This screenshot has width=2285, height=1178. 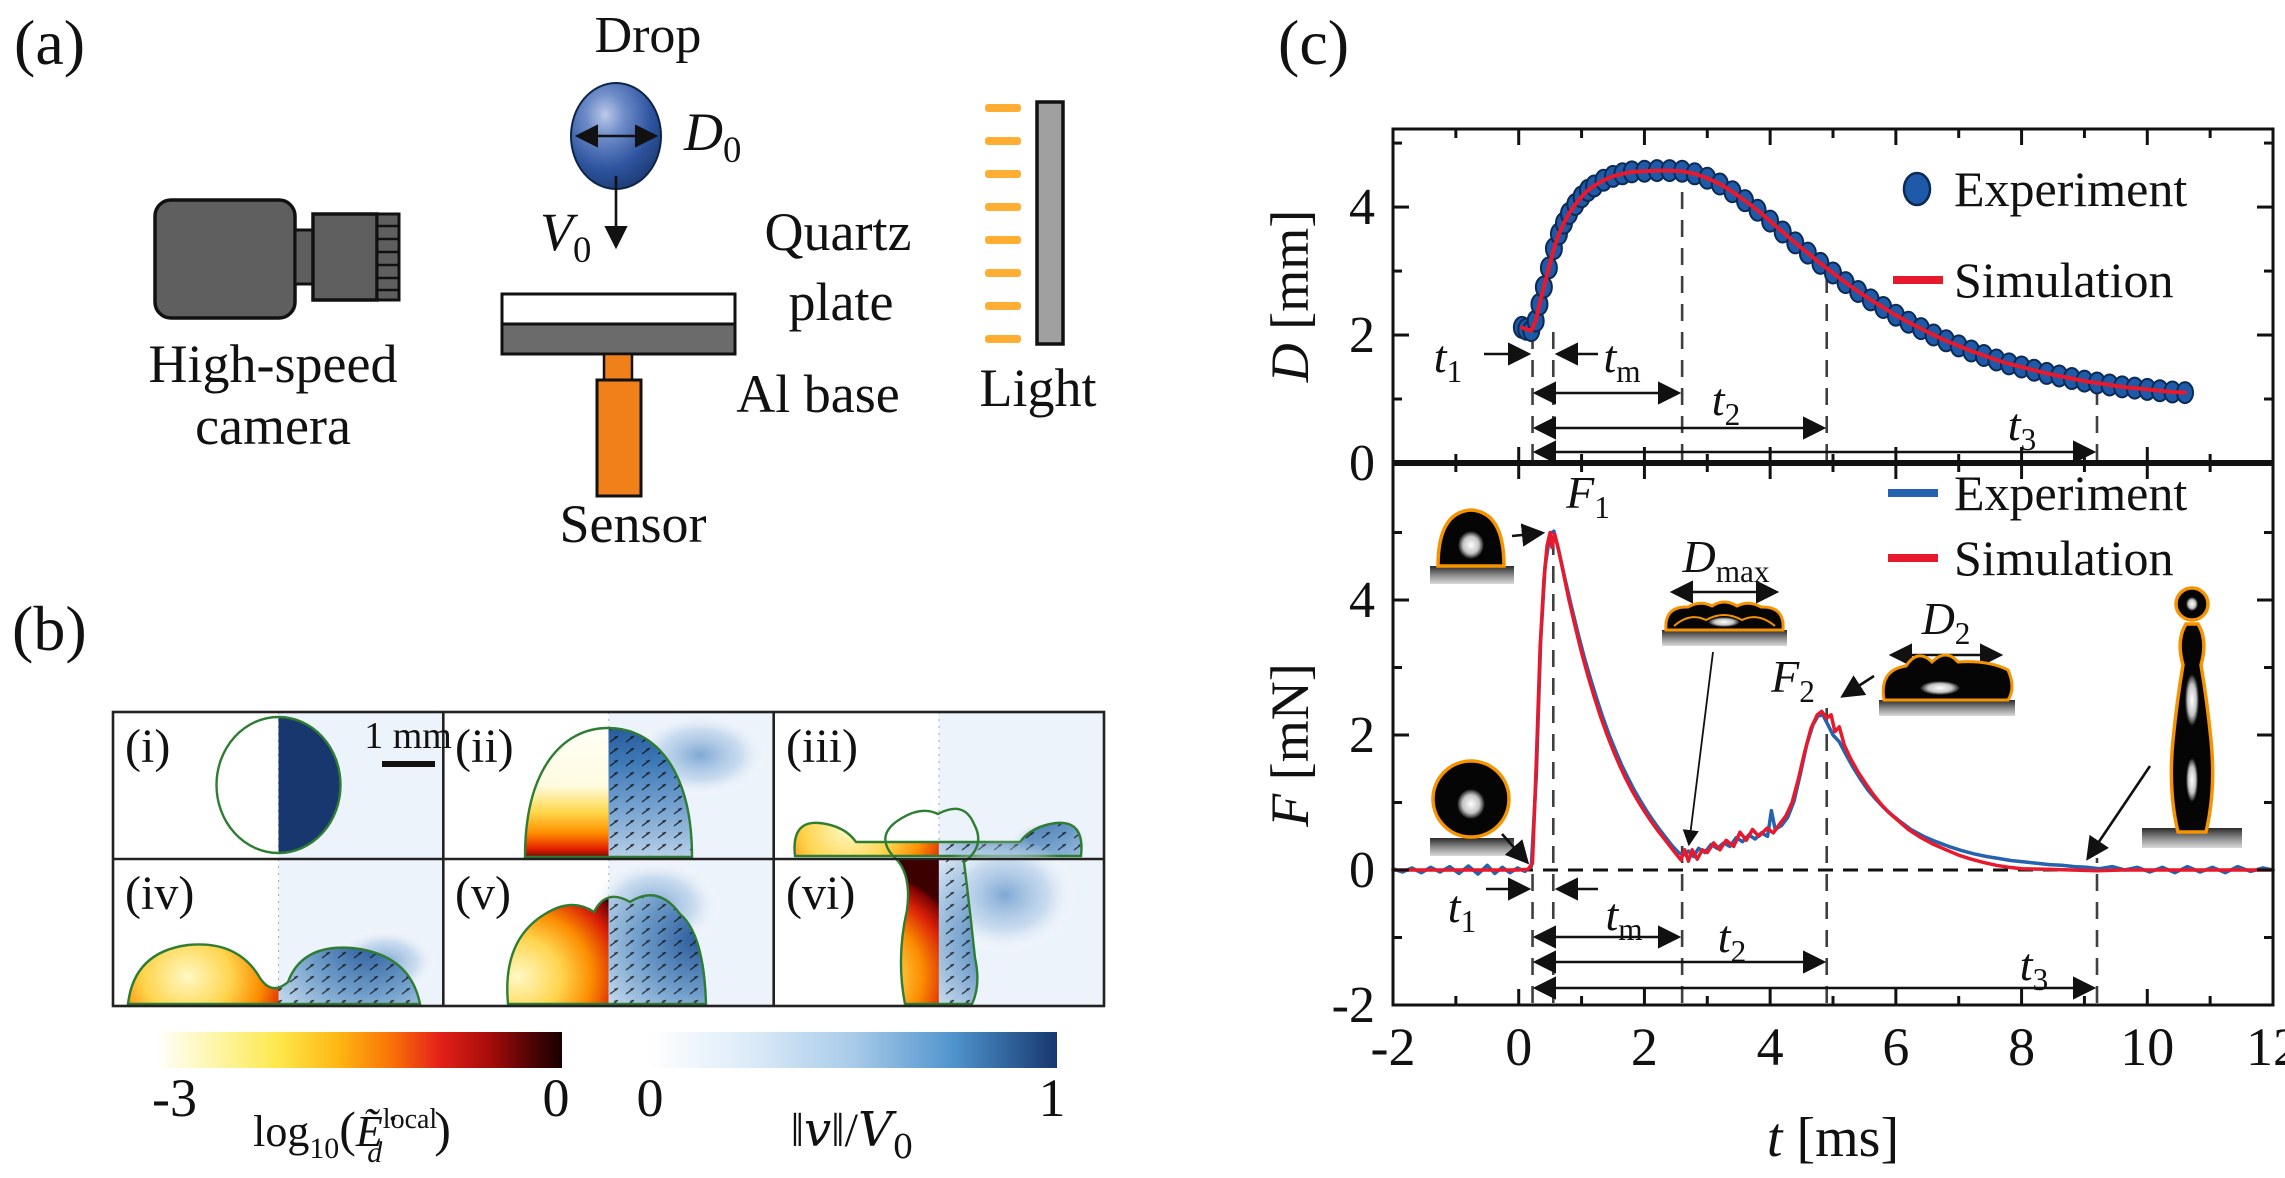 I want to click on bottom-legend: Experiment Simulation, so click(x=2037, y=525).